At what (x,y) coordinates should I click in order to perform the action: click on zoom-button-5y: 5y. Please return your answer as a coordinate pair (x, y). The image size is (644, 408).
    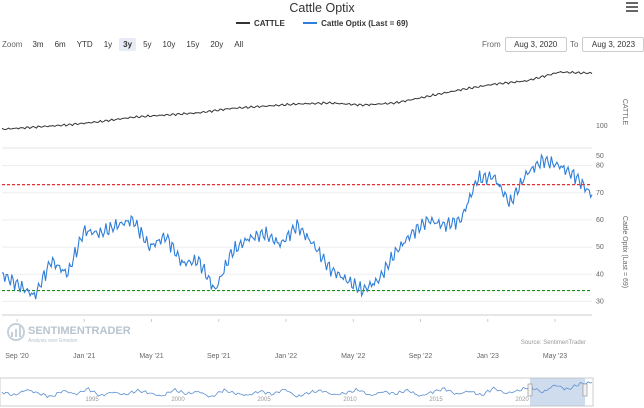
    Looking at the image, I should click on (147, 44).